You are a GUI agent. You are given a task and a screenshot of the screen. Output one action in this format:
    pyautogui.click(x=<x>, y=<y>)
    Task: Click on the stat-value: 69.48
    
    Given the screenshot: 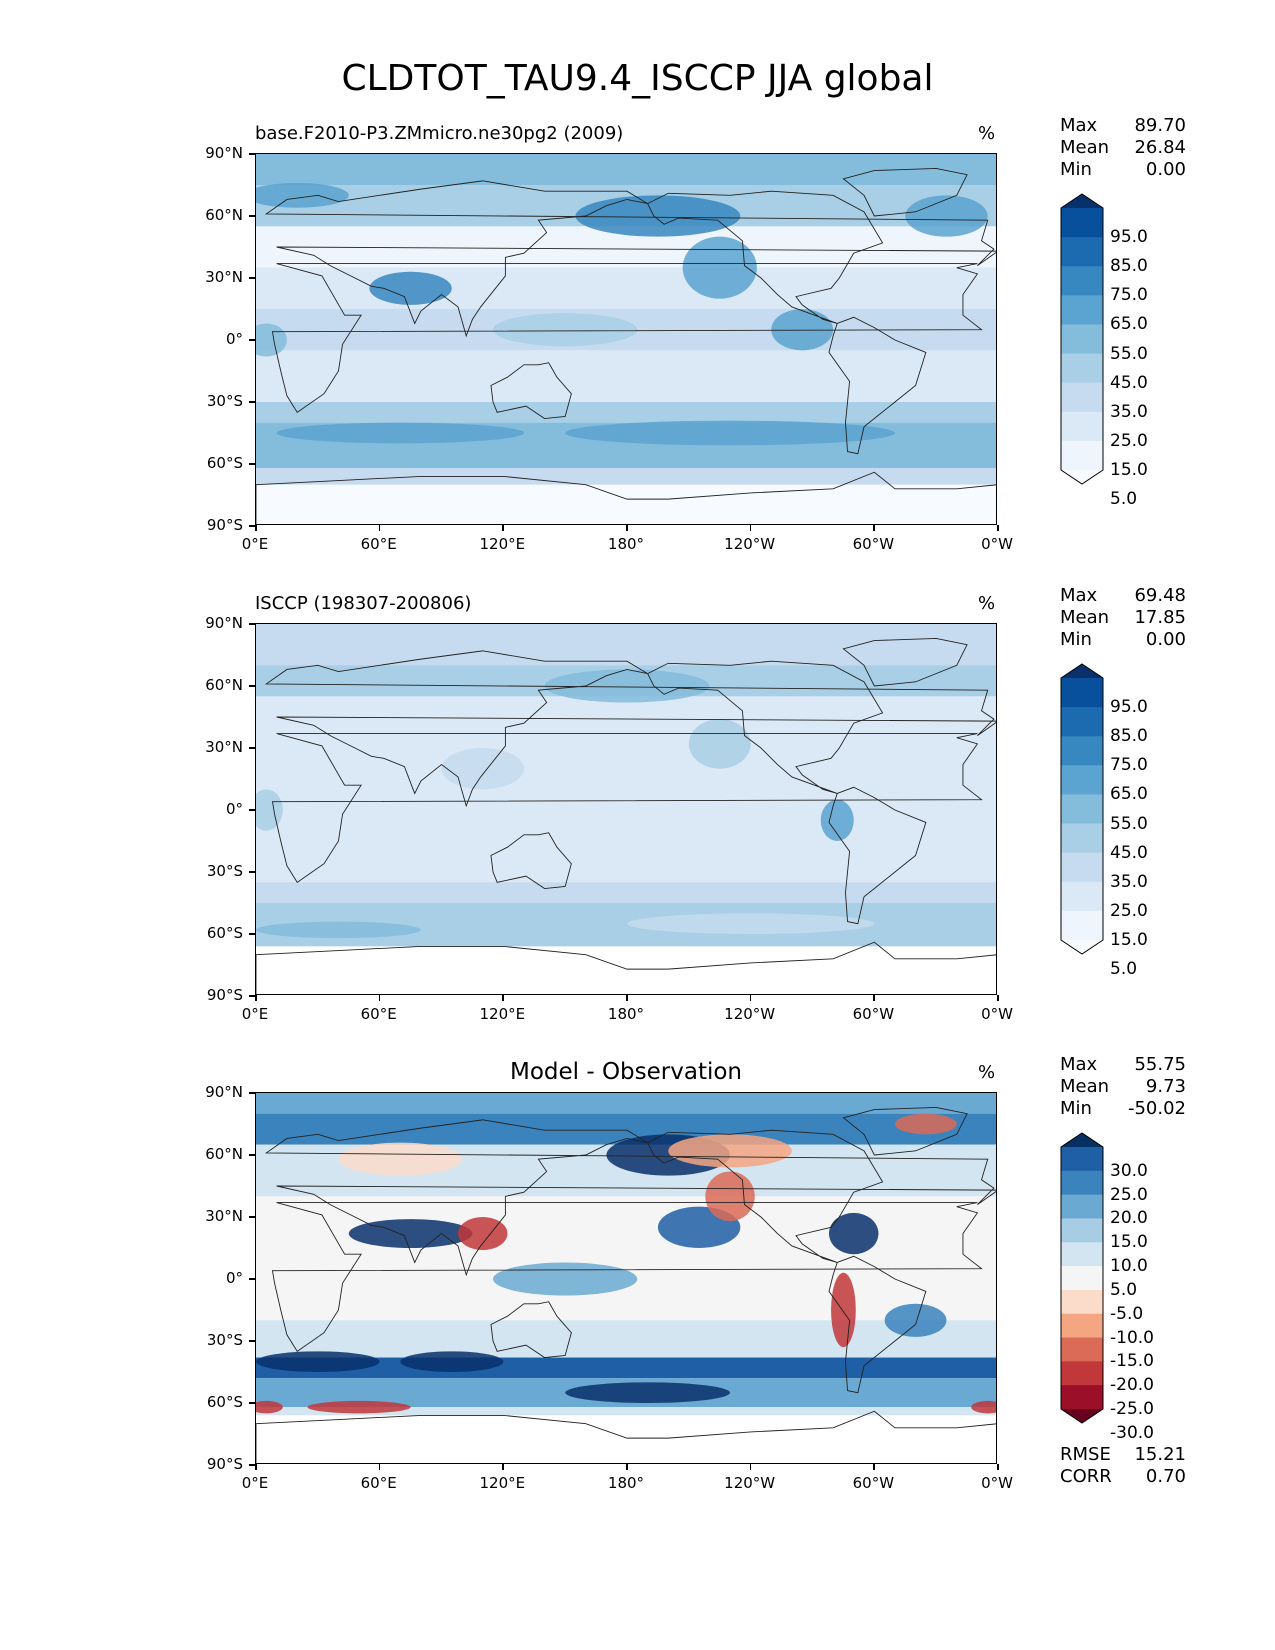 What is the action you would take?
    pyautogui.click(x=1160, y=595)
    